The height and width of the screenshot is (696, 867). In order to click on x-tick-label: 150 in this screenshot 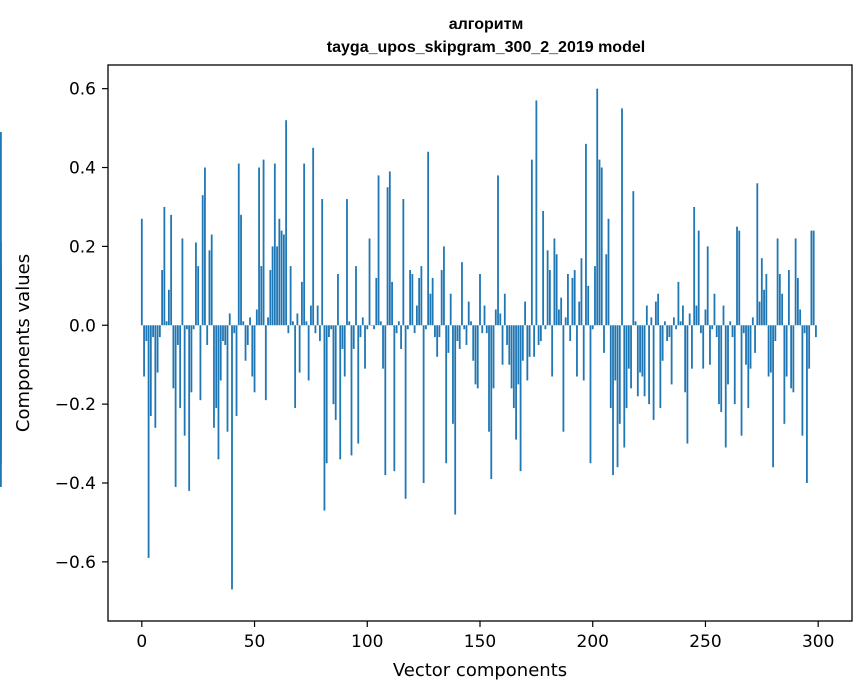, I will do `click(480, 642)`.